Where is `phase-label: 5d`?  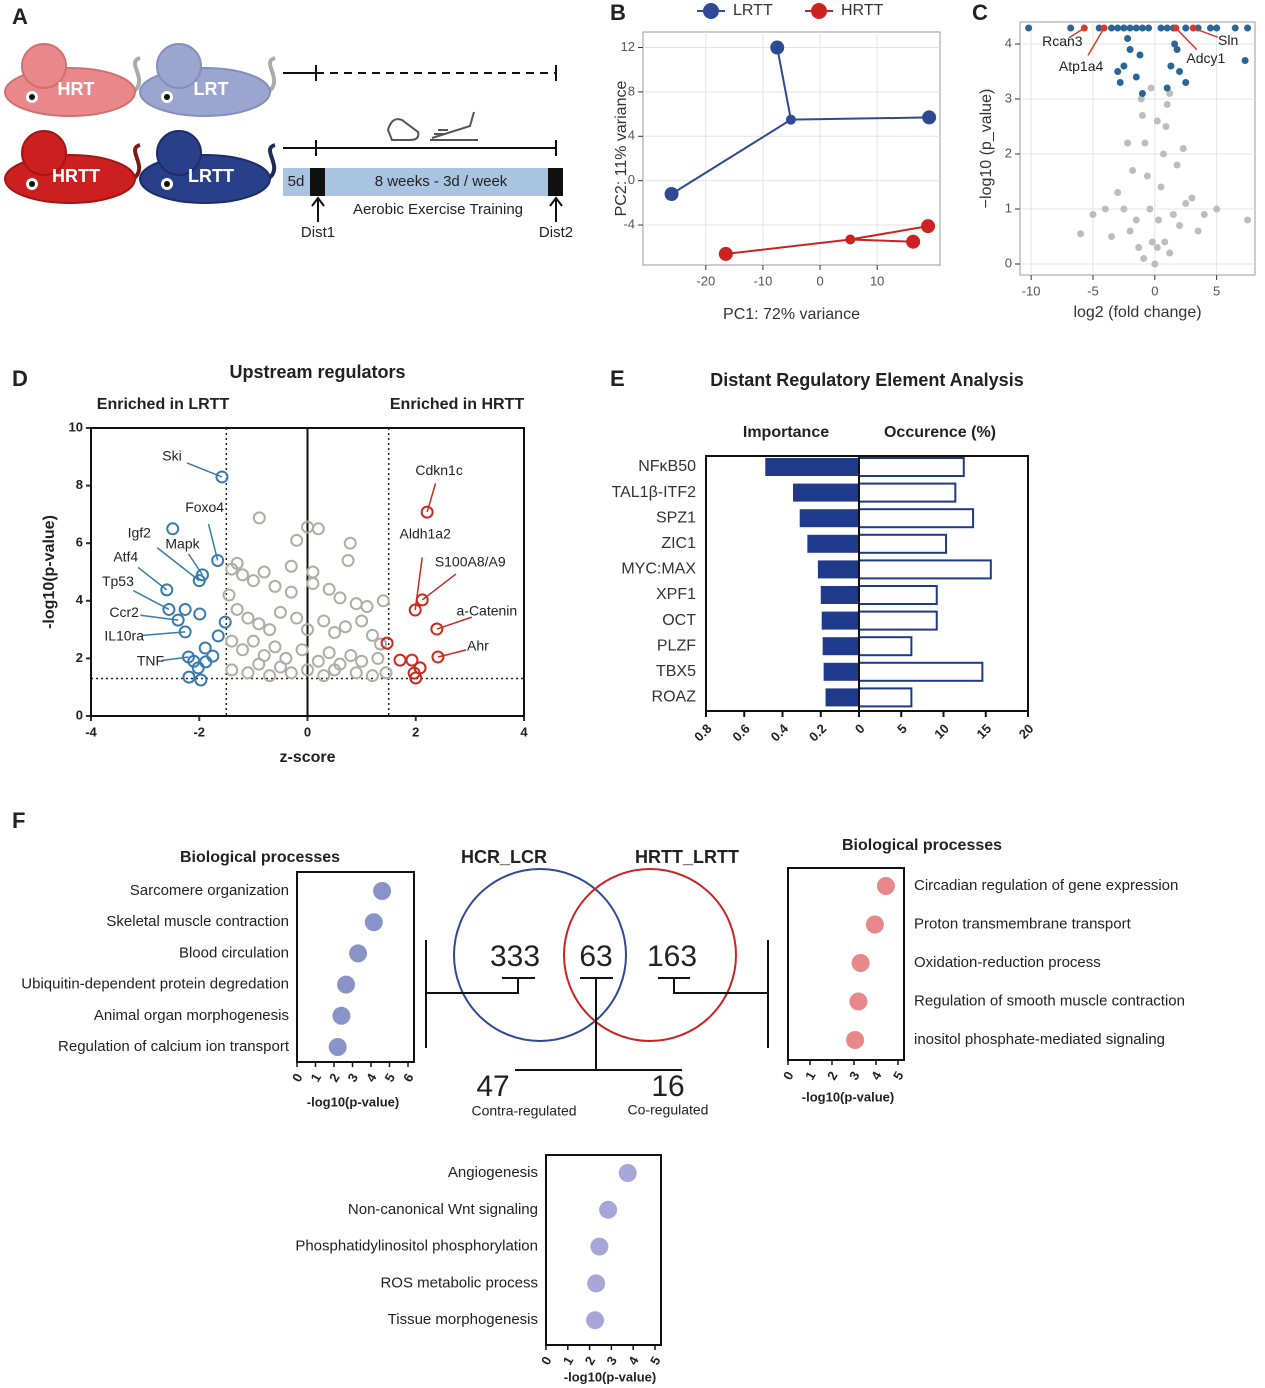 phase-label: 5d is located at coordinates (296, 181).